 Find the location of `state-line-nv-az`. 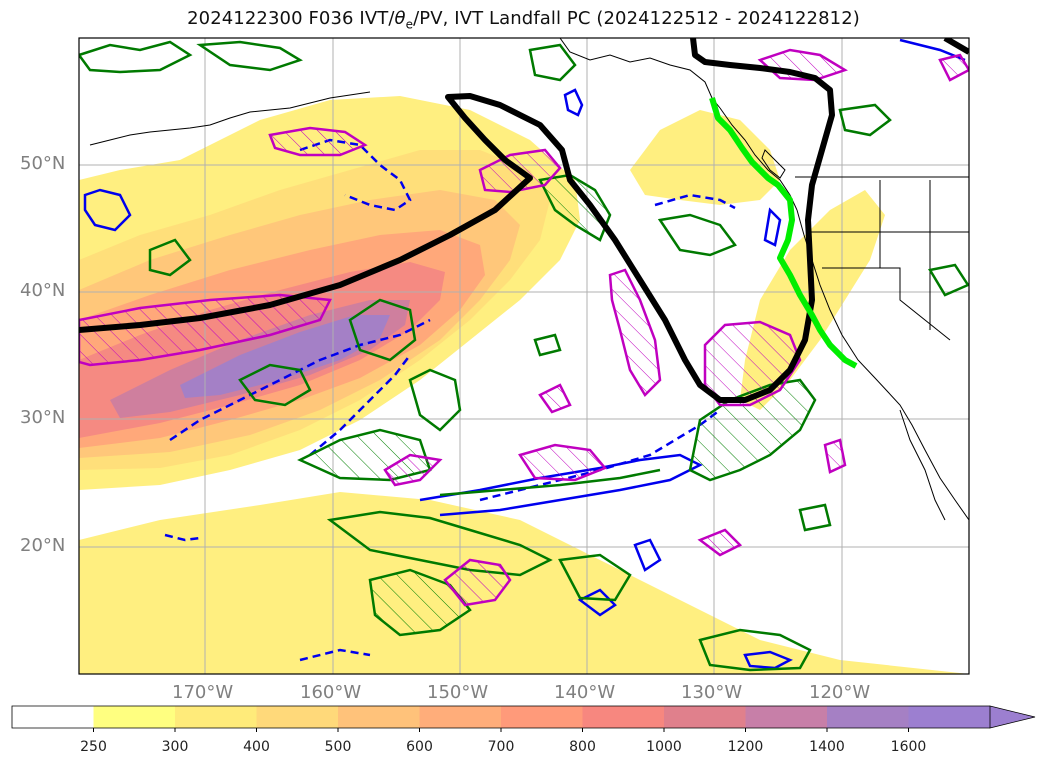

state-line-nv-az is located at coordinates (905, 255).